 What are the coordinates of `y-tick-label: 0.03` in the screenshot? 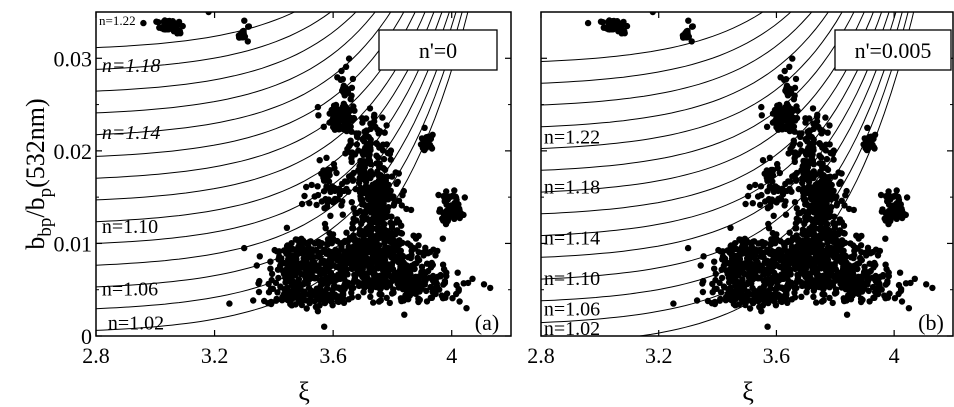 It's located at (73, 58).